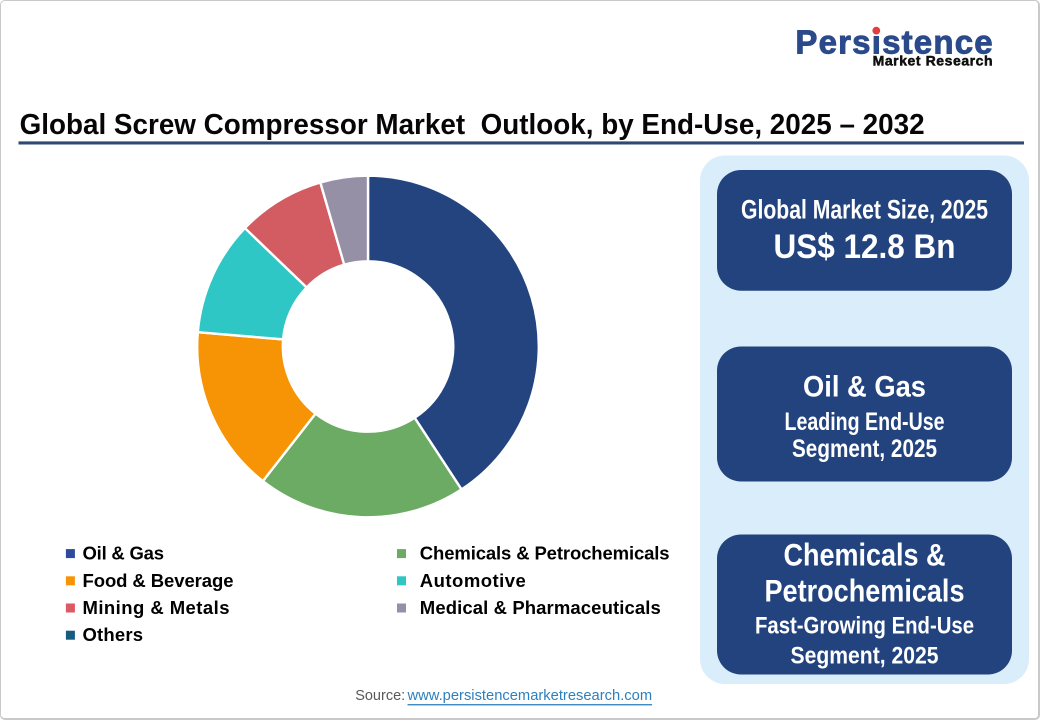 The width and height of the screenshot is (1040, 720). Describe the element at coordinates (158, 580) in the screenshot. I see `svg-text: Food & Beverage` at that location.